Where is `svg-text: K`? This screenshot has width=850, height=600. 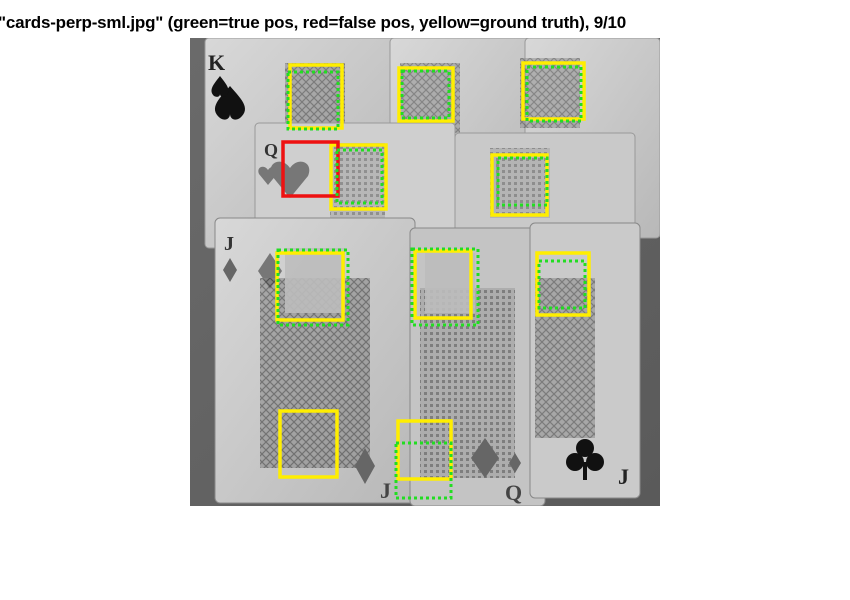 svg-text: K is located at coordinates (216, 62).